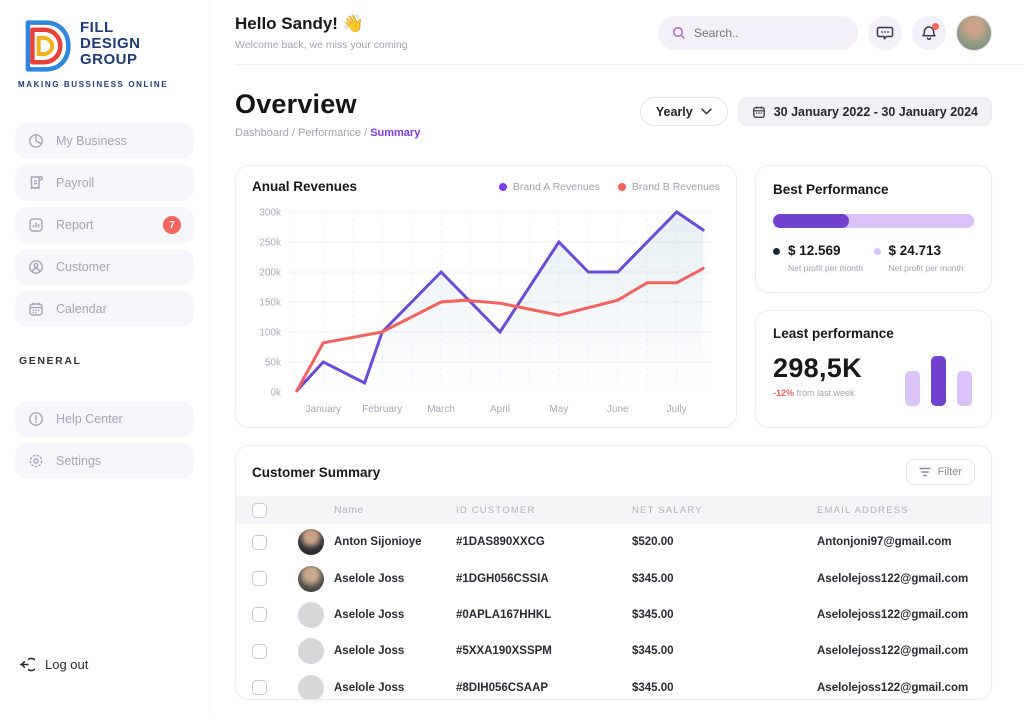 The image size is (1024, 717). I want to click on search-bar, so click(758, 32).